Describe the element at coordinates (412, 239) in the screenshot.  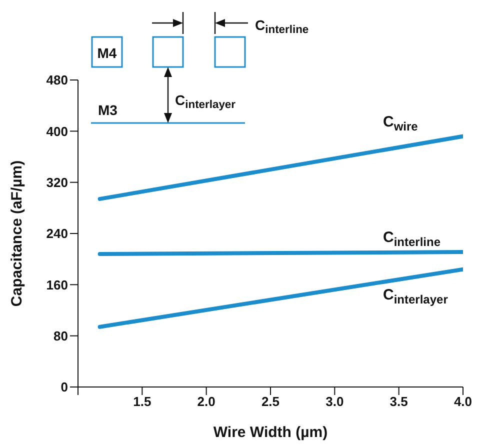
I see `series-label: C$_{interline}$` at that location.